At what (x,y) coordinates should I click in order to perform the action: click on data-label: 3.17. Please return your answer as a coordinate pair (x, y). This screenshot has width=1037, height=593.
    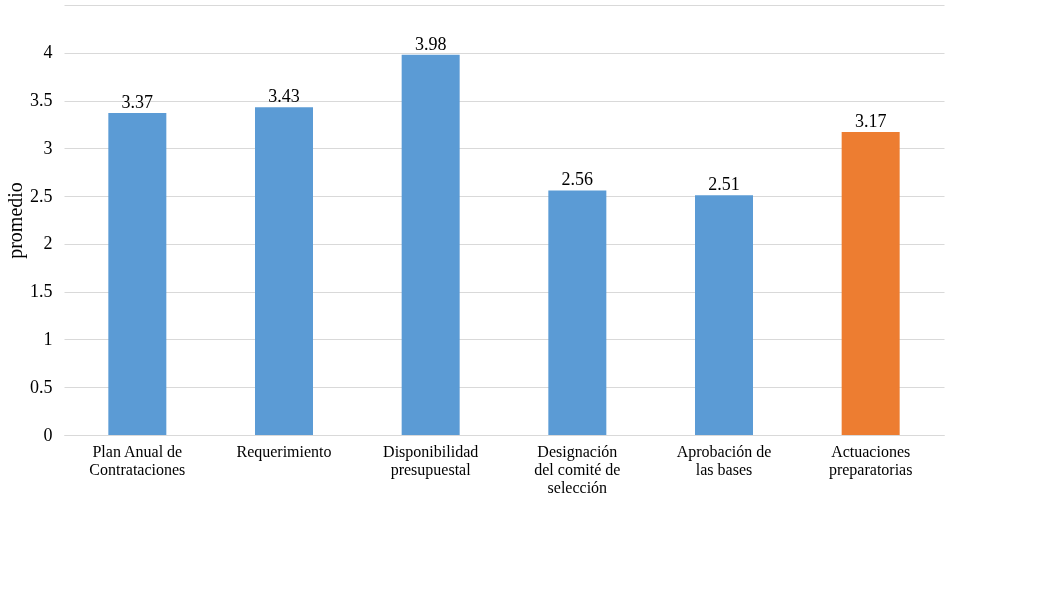
    Looking at the image, I should click on (870, 121).